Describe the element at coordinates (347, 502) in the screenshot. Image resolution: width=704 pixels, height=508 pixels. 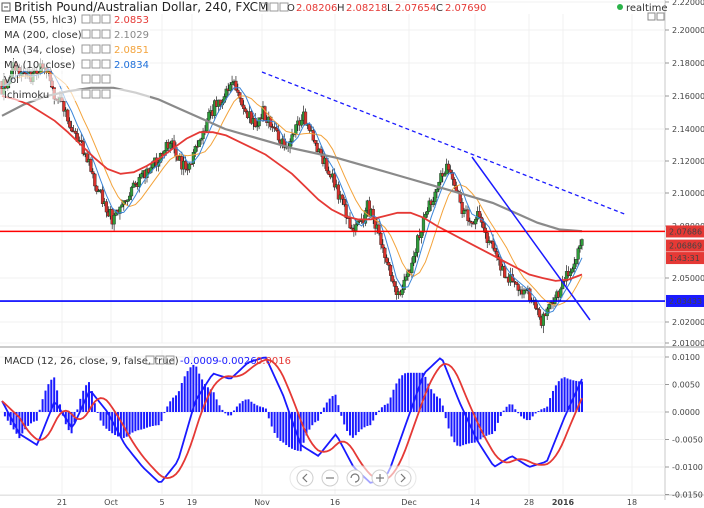
I see `time-axis: 21 Oct 5 19 Nov 16 Dec 14 28 2016 18` at that location.